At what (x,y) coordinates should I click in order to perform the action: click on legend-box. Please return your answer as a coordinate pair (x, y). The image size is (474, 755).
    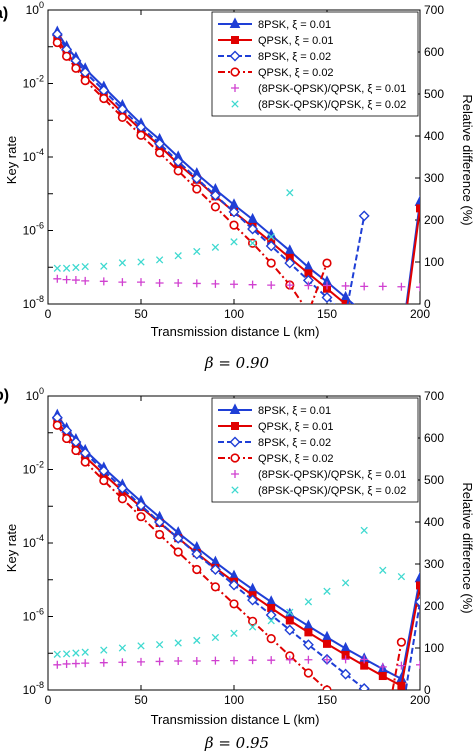
    Looking at the image, I should click on (315, 64).